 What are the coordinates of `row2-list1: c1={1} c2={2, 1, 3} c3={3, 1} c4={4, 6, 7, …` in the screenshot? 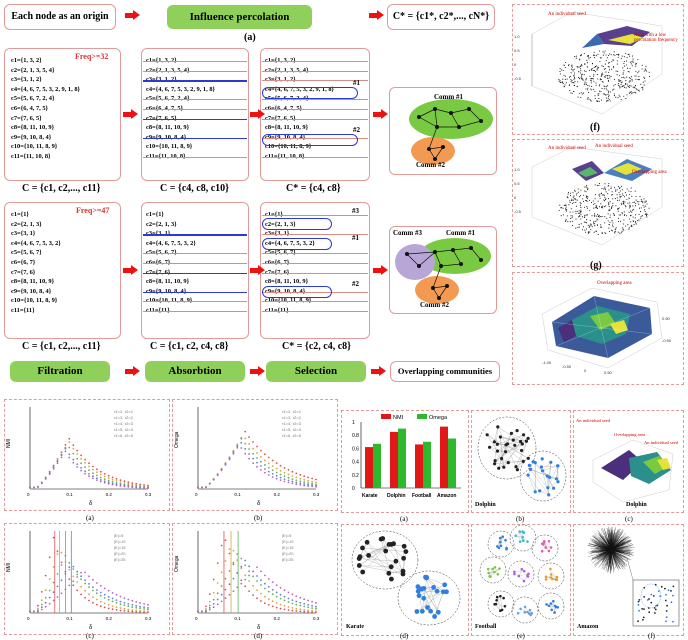 It's located at (36, 263).